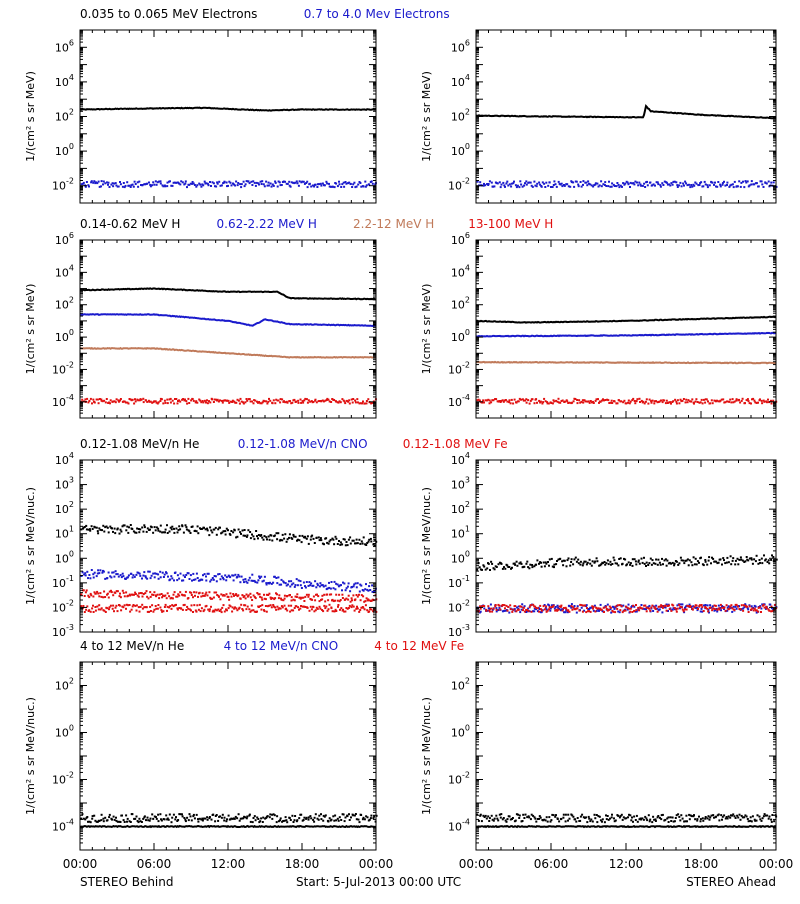 Image resolution: width=800 pixels, height=904 pixels. Describe the element at coordinates (132, 646) in the screenshot. I see `legend-entry: 4 to 12 MeV/n He` at that location.